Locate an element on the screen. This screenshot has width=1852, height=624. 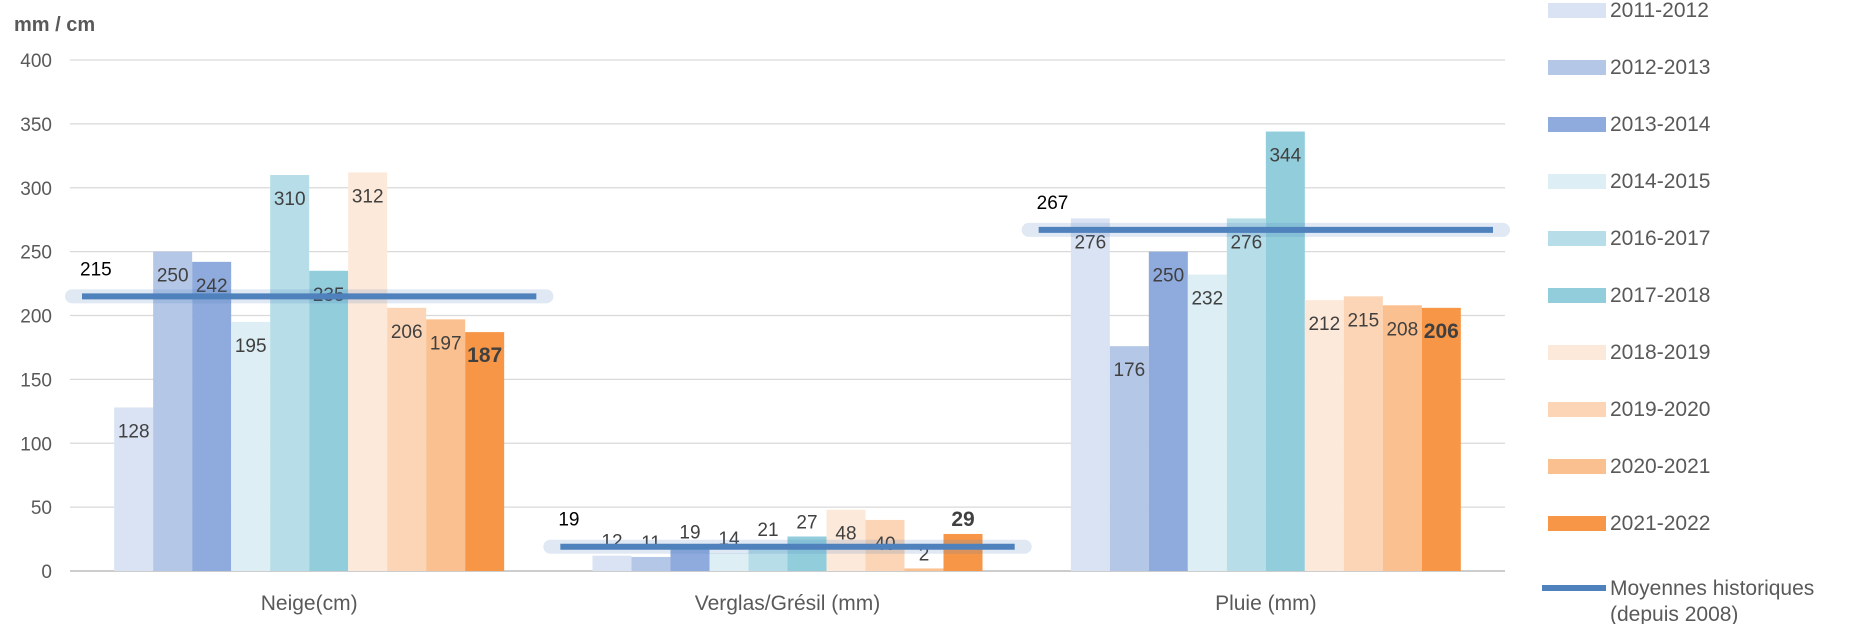
data-label: 215 is located at coordinates (1363, 320).